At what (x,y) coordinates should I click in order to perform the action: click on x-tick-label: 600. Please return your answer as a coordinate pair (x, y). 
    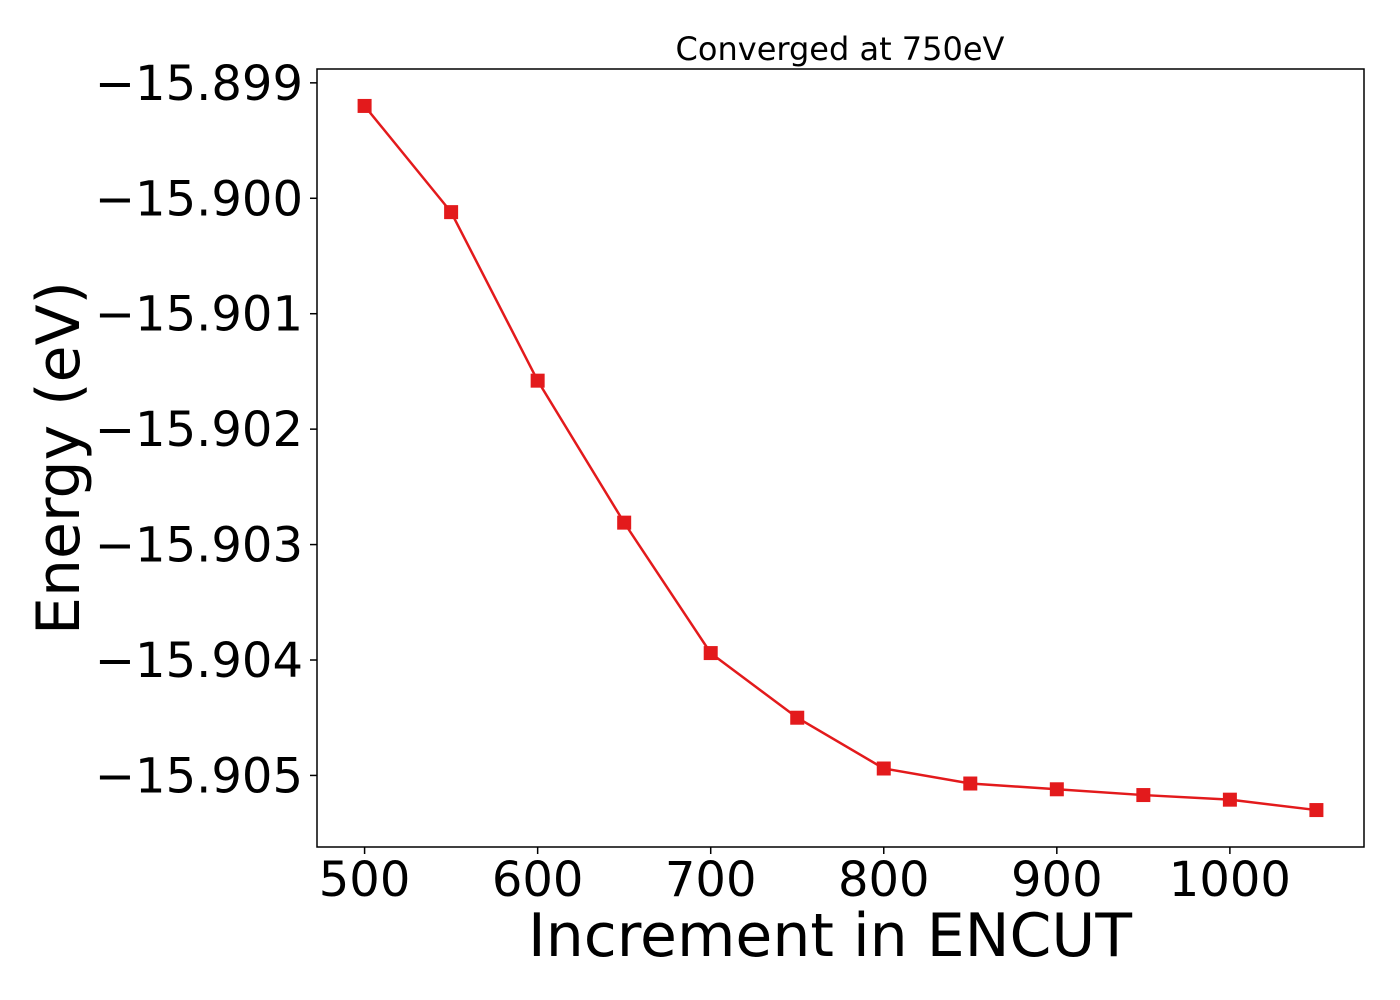
    Looking at the image, I should click on (538, 880).